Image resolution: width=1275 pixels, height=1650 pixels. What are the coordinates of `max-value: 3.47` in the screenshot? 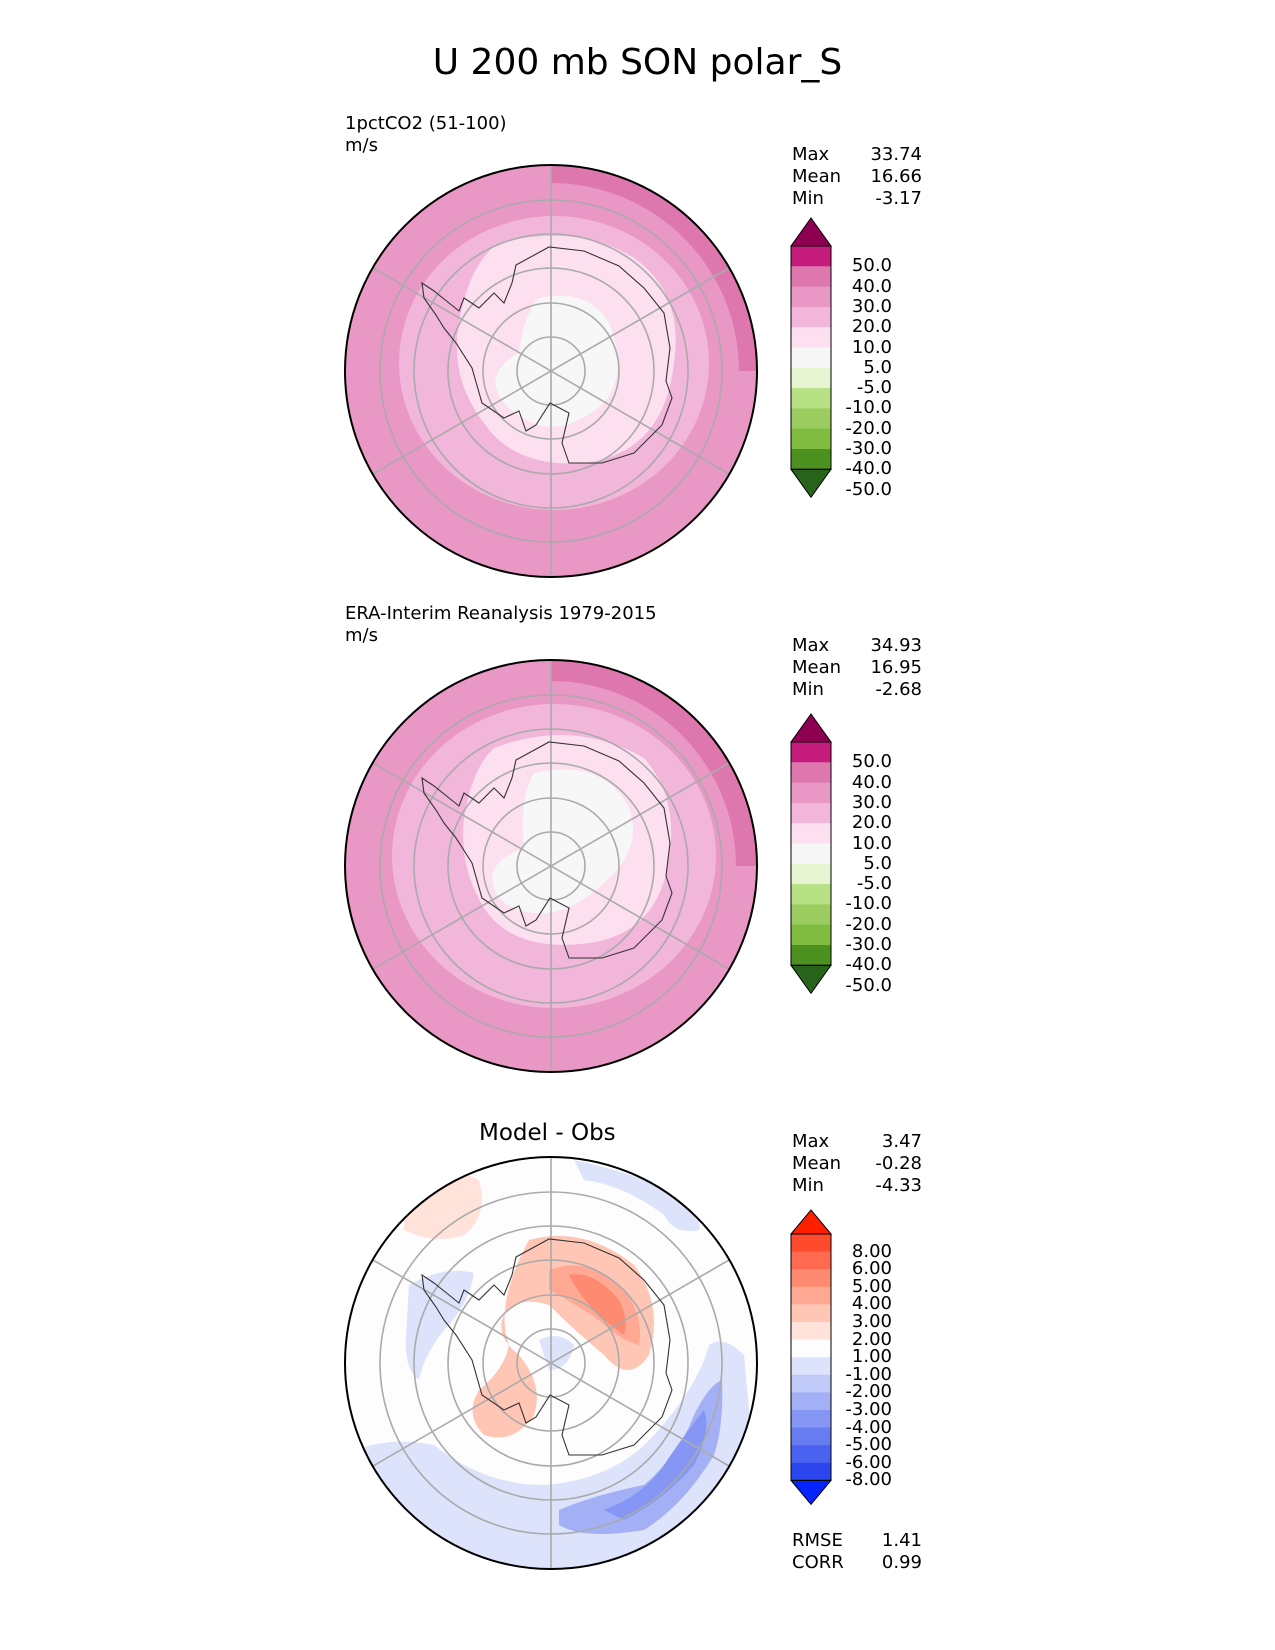 It's located at (901, 1141).